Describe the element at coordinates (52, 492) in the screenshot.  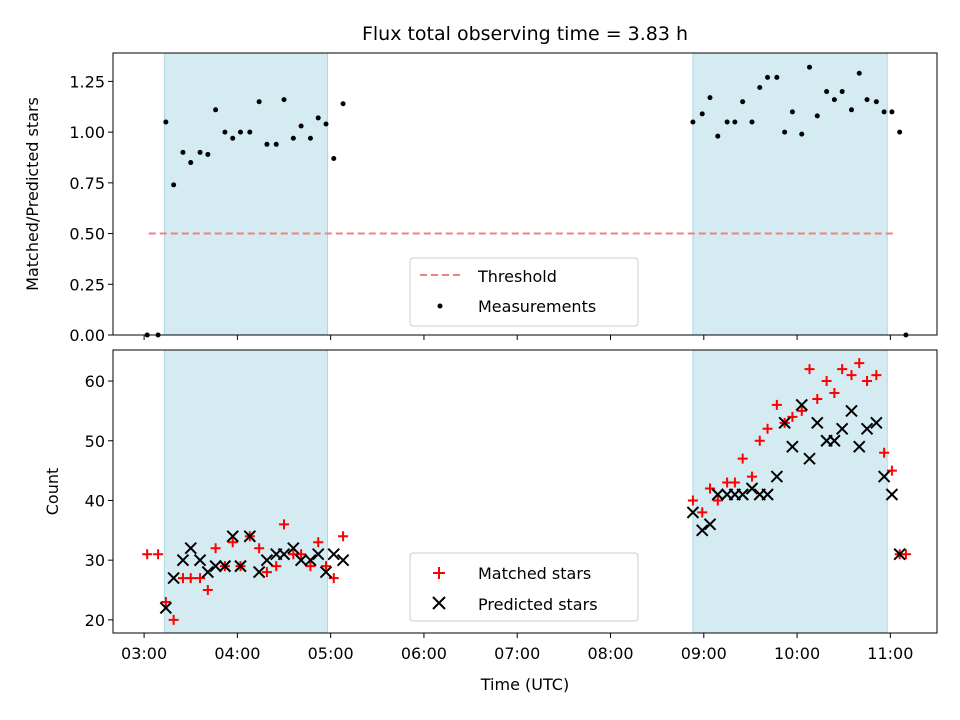
I see `bottom-y-axis-label: Count` at that location.